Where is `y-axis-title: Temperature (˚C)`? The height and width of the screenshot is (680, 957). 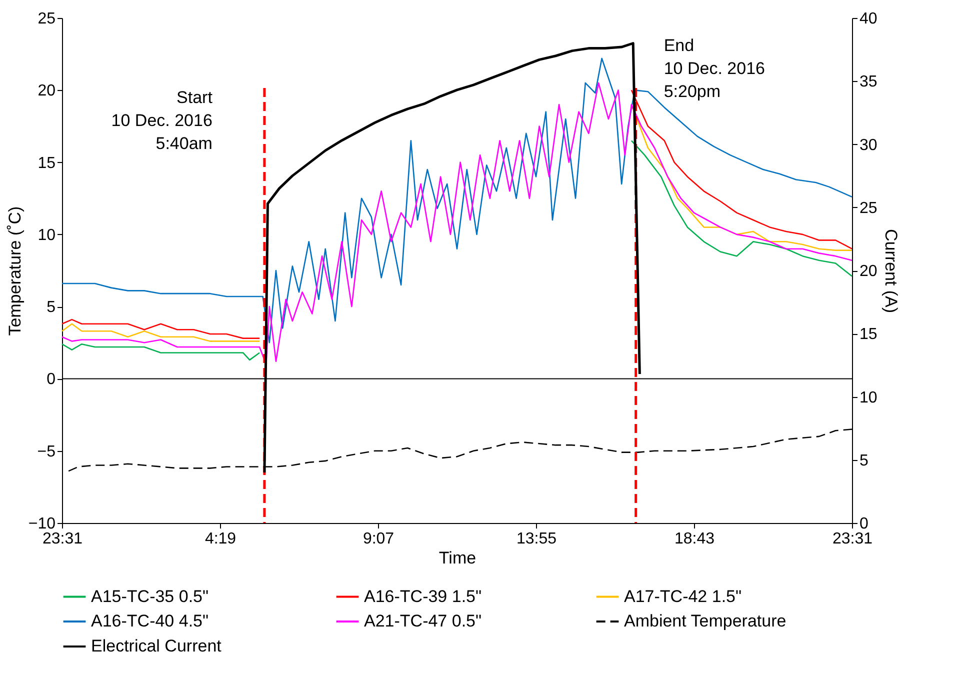
y-axis-title: Temperature (˚C) is located at coordinates (14, 271).